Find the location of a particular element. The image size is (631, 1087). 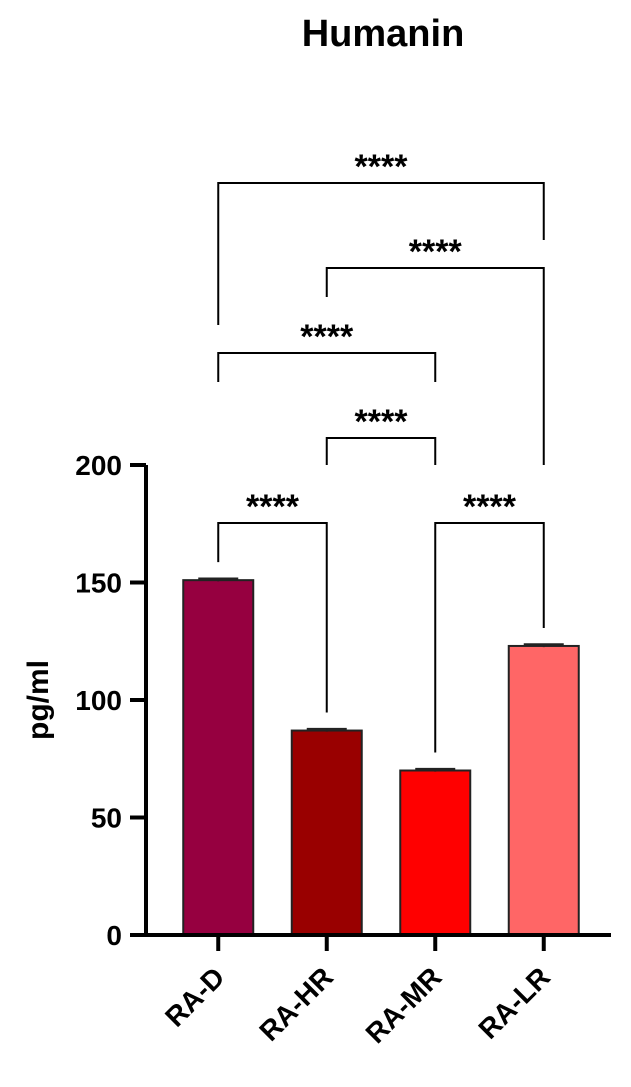

bar-ra-hr is located at coordinates (326, 832).